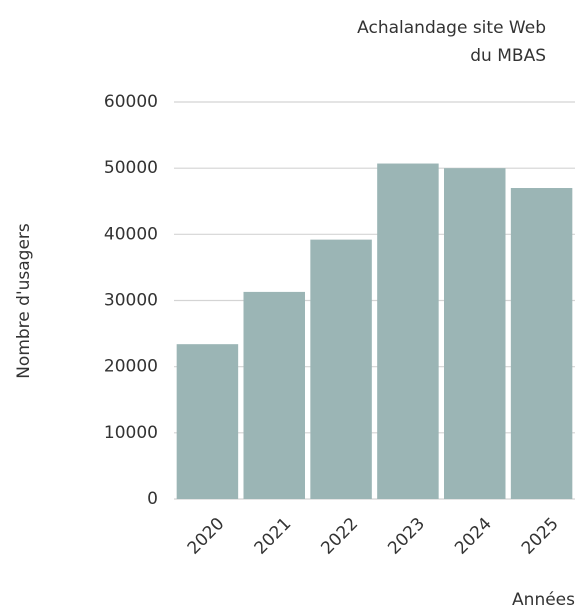 Image resolution: width=579 pixels, height=612 pixels. What do you see at coordinates (131, 234) in the screenshot?
I see `y-tick-label: 40000` at bounding box center [131, 234].